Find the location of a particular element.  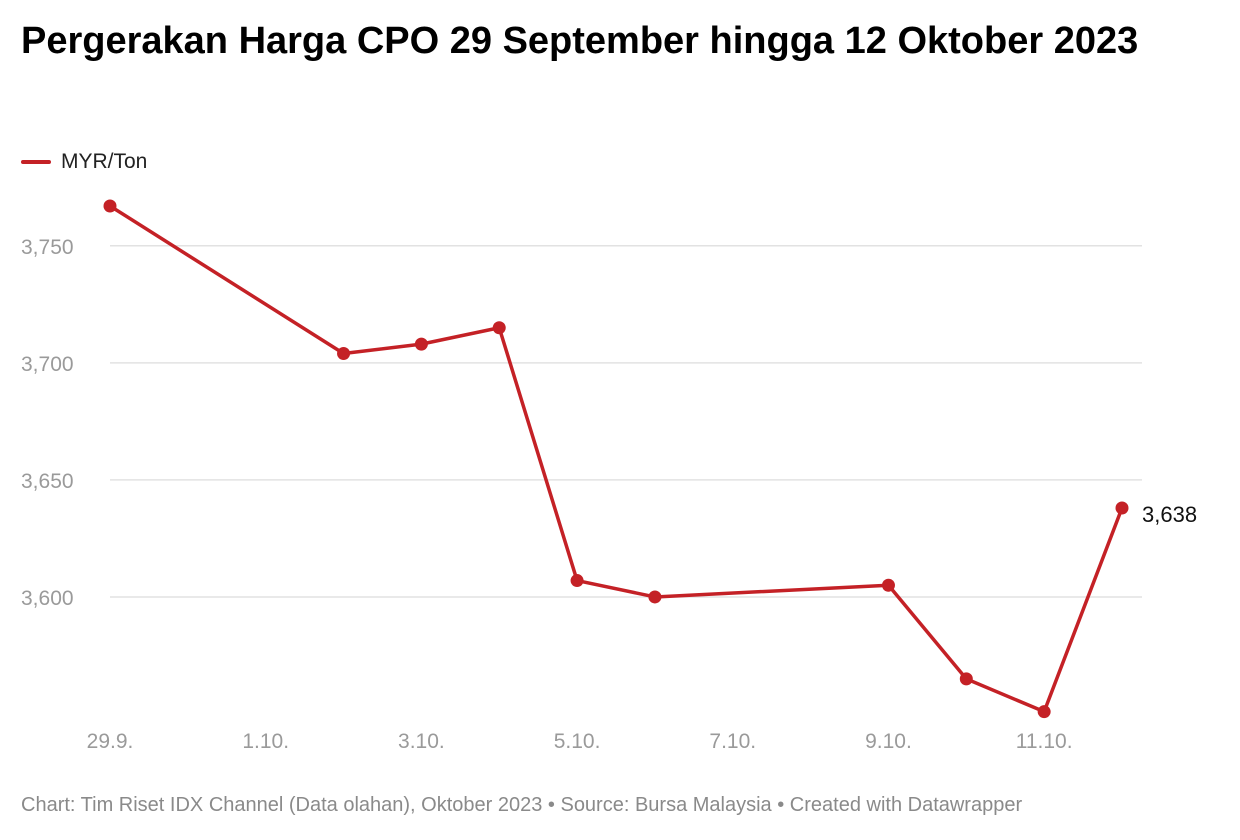

y-tick-label: 3,750 is located at coordinates (47, 247).